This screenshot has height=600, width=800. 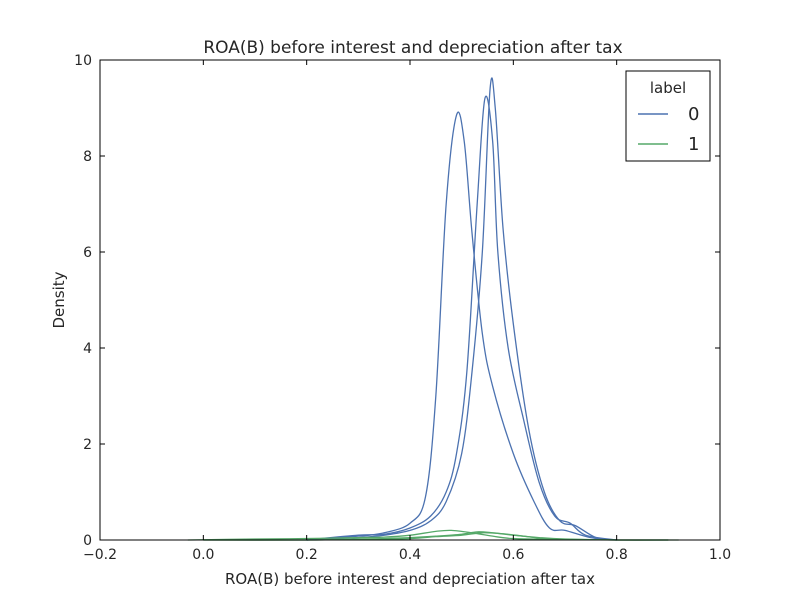 What do you see at coordinates (87, 445) in the screenshot?
I see `y-tick-label-1: 2` at bounding box center [87, 445].